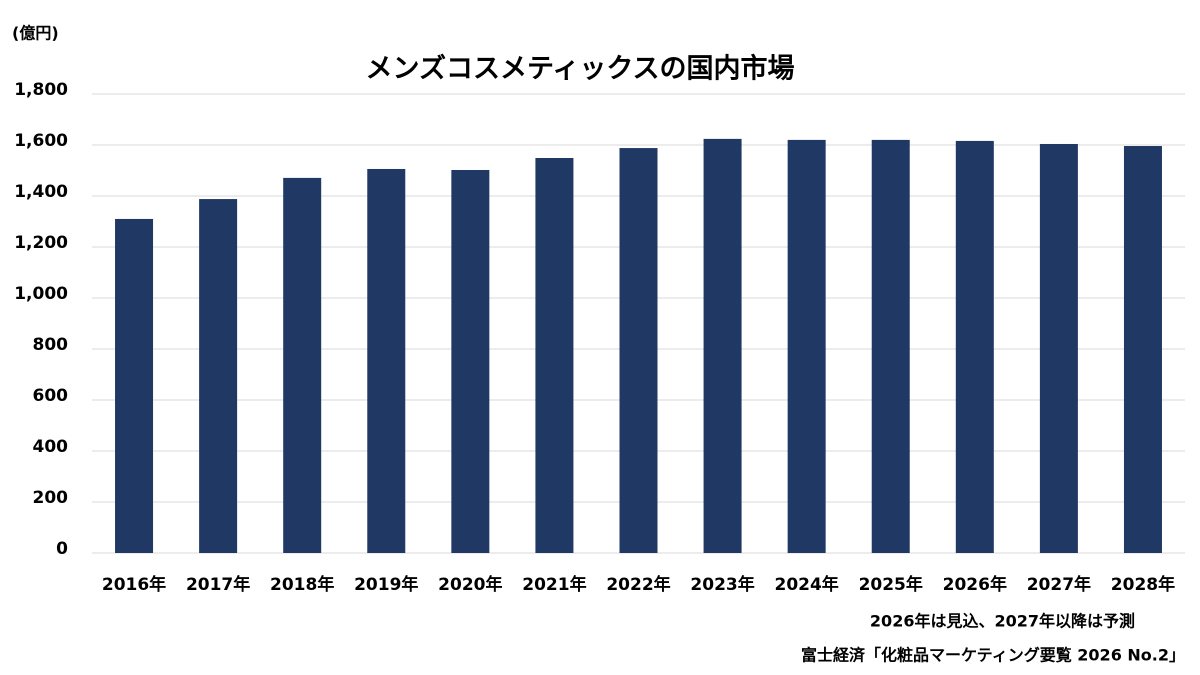 This screenshot has width=1200, height=675. What do you see at coordinates (1002, 621) in the screenshot?
I see `note: 2026年は見込、2027年以降は予測` at bounding box center [1002, 621].